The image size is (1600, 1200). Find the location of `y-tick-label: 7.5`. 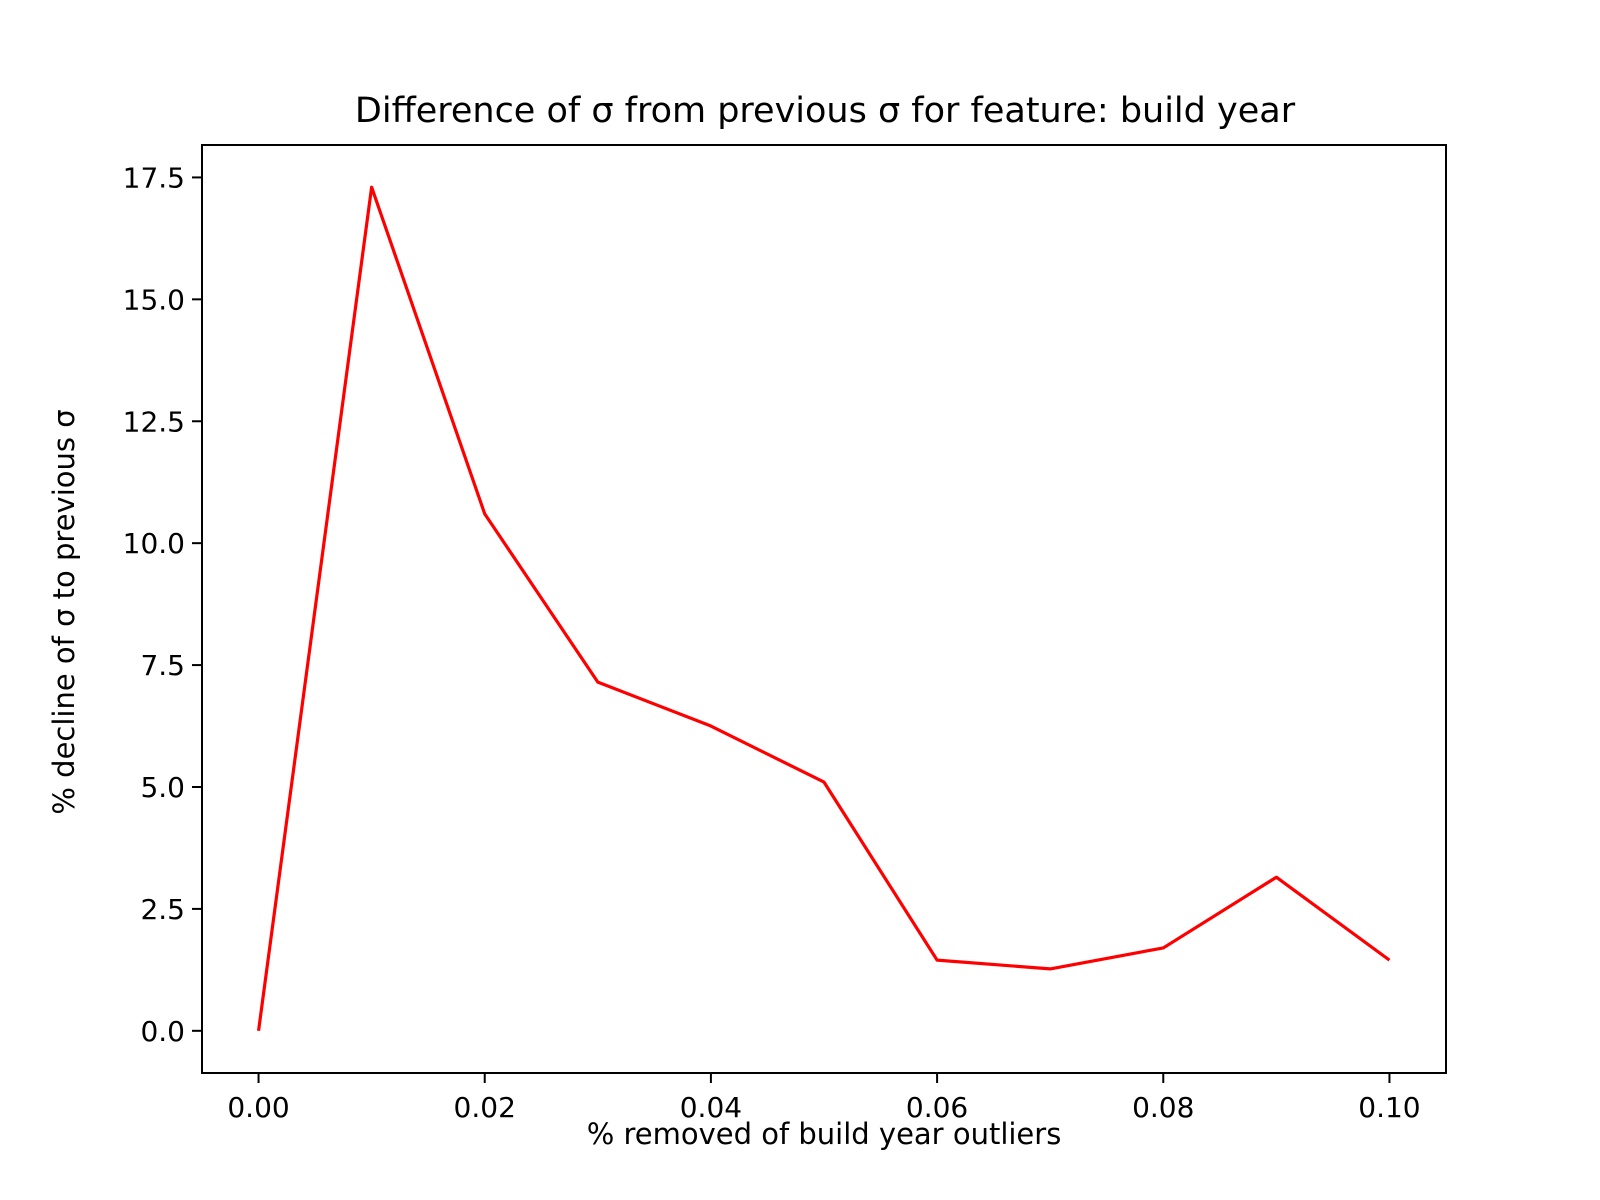

y-tick-label: 7.5 is located at coordinates (162, 665).